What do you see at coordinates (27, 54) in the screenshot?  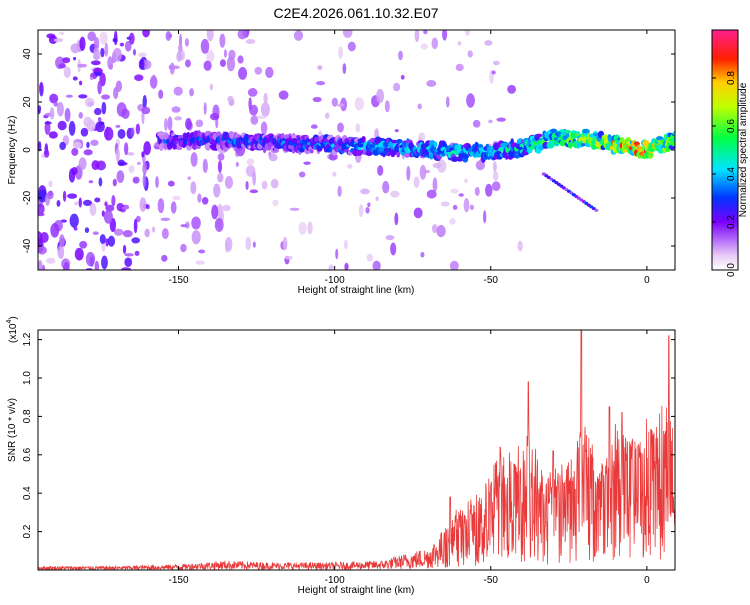 I see `y-tick-label: 40` at bounding box center [27, 54].